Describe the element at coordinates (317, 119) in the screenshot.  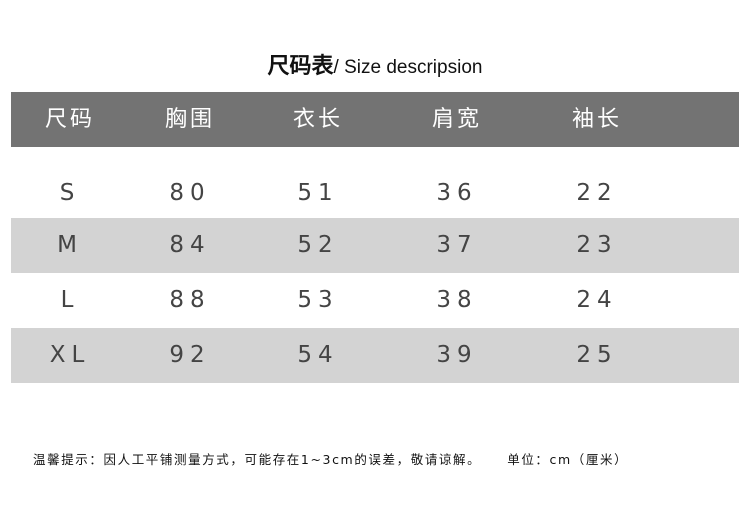
I see `header-length: 衣长` at that location.